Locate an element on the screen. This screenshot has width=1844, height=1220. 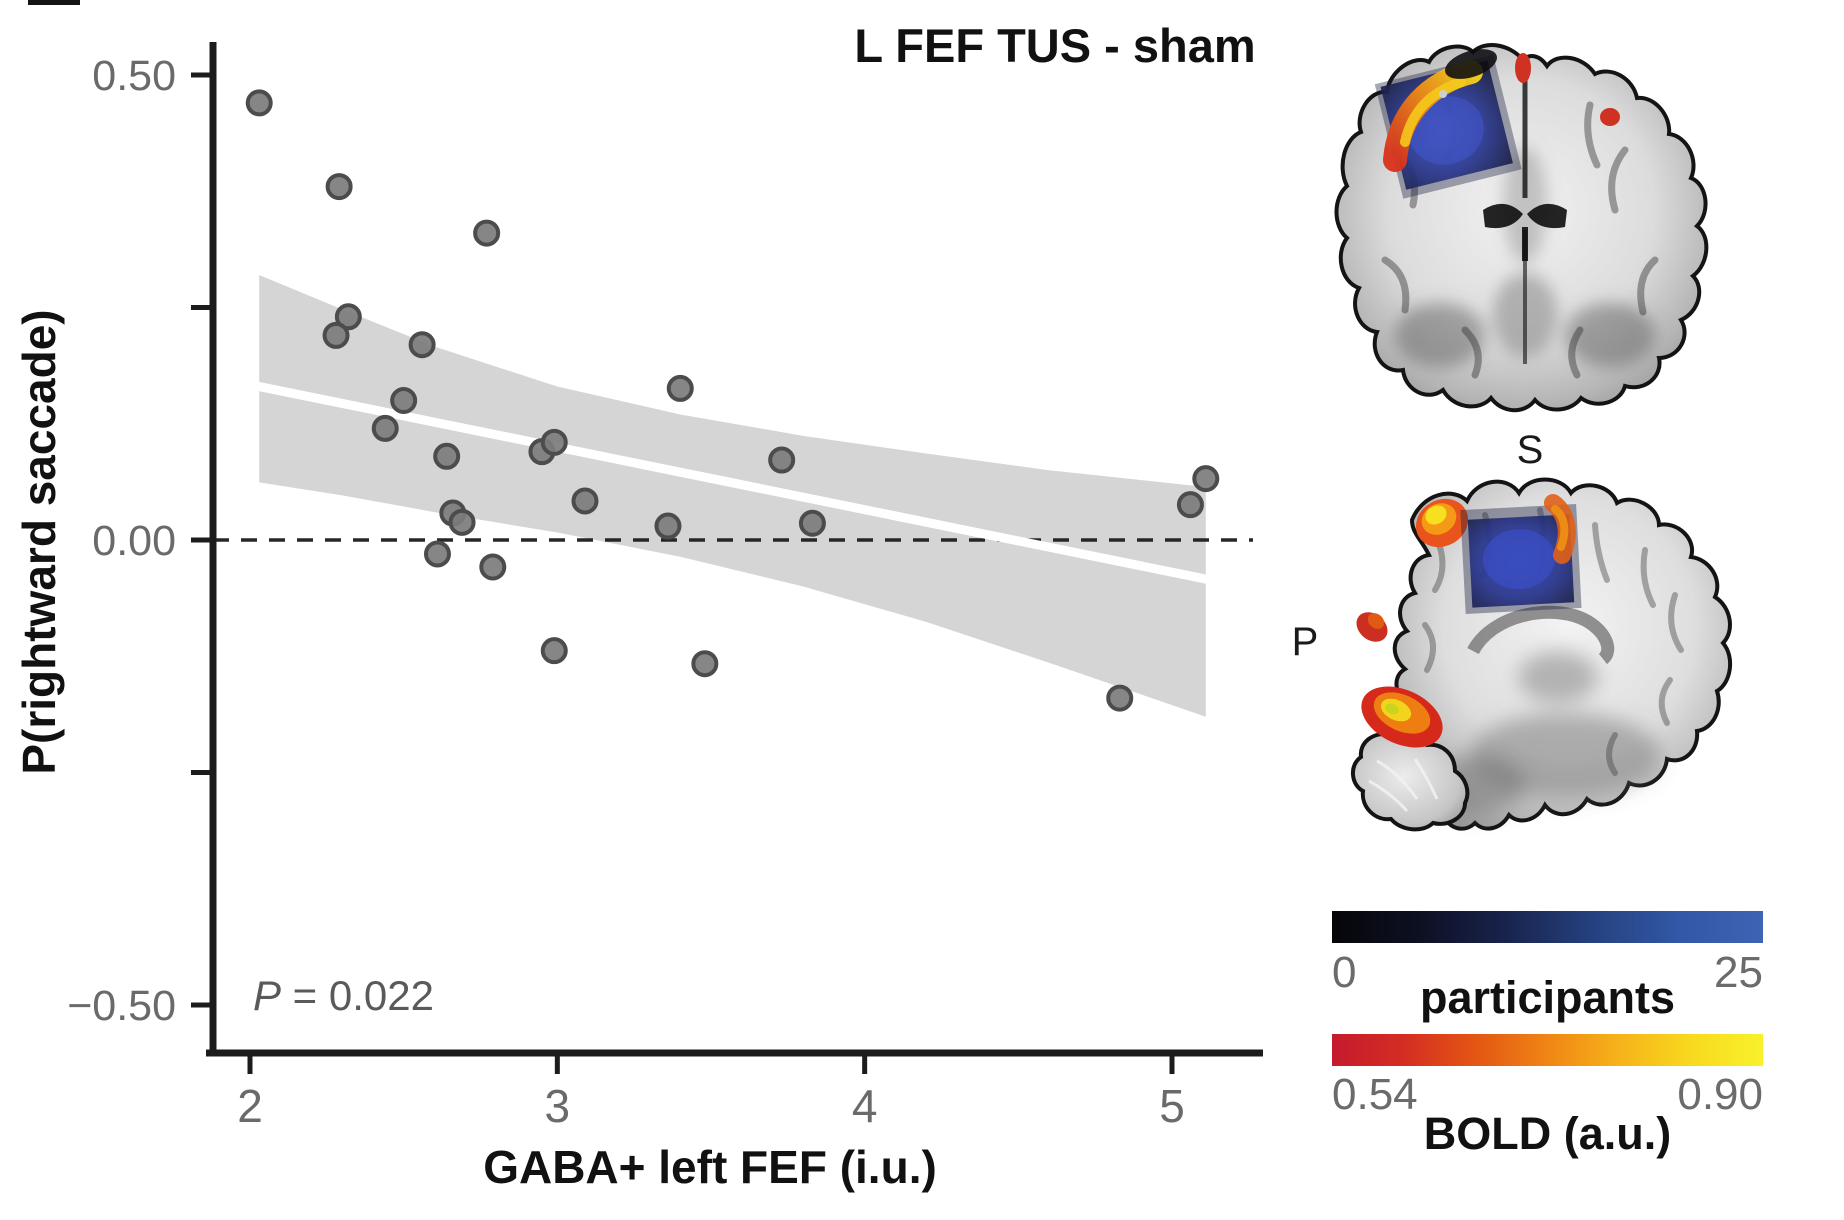
x-tick-label: 2 is located at coordinates (250, 1106).